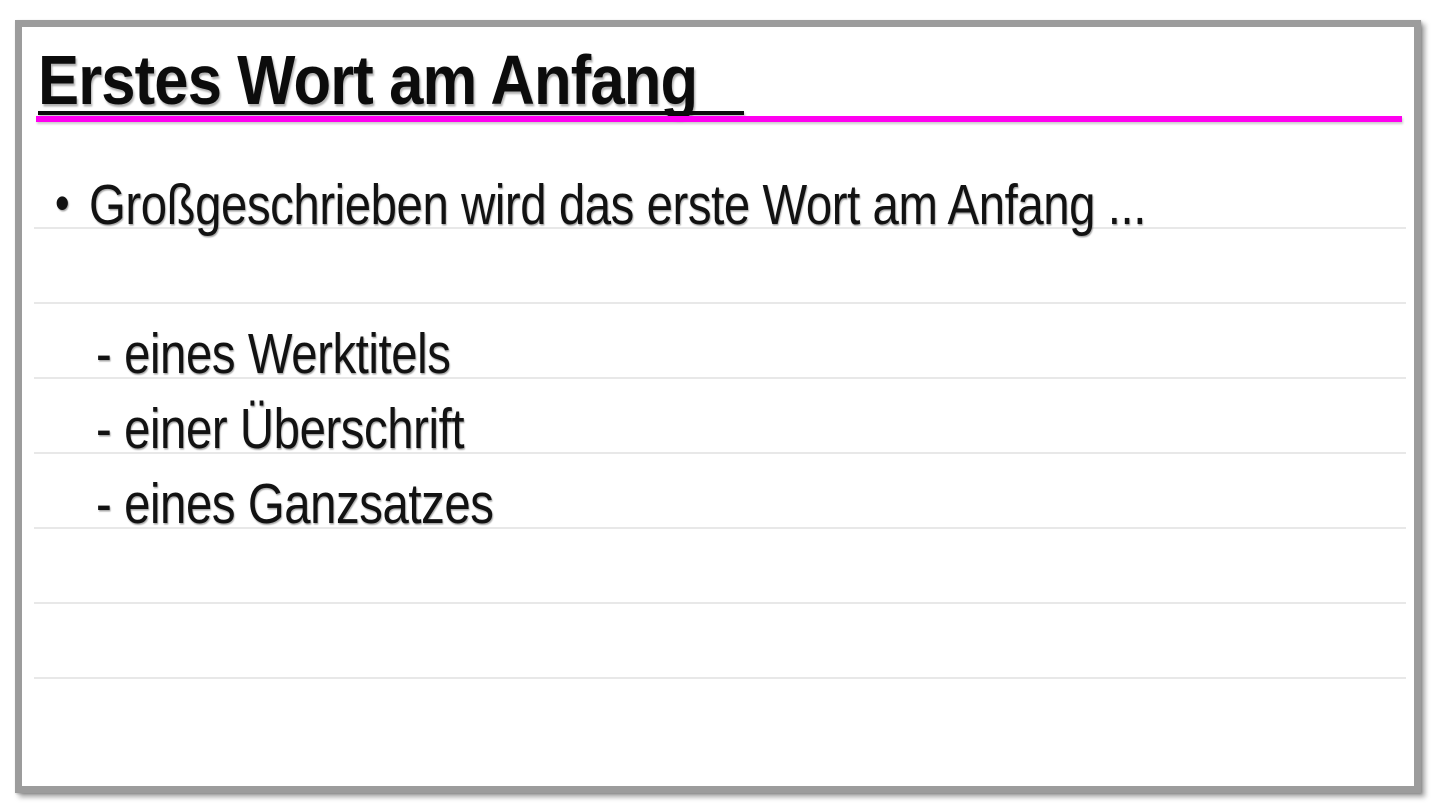  What do you see at coordinates (391, 113) in the screenshot?
I see `title-underline-rule` at bounding box center [391, 113].